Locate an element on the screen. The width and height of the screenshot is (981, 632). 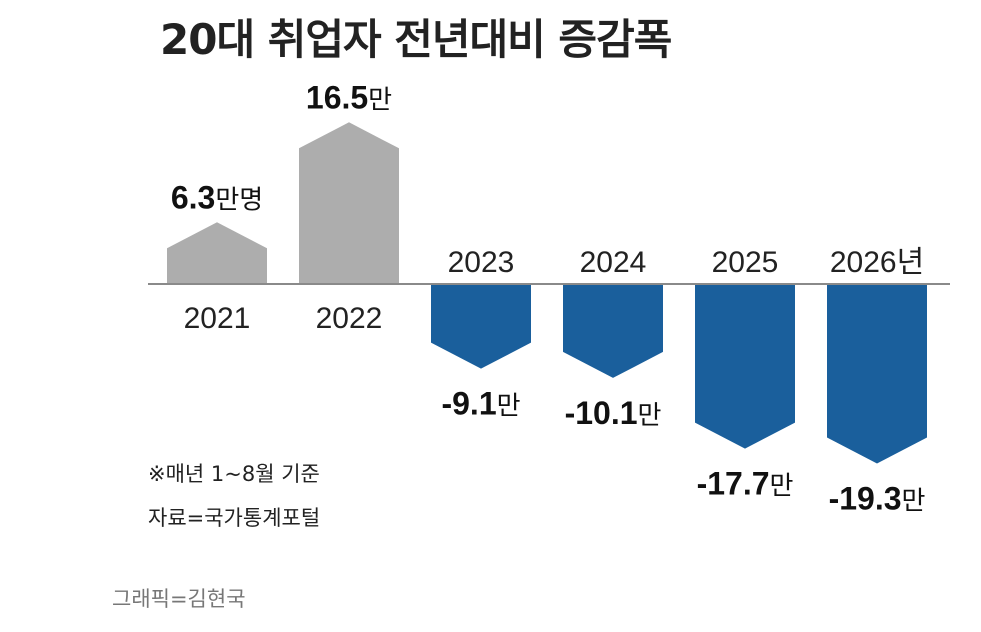
category-label-0: 2021 is located at coordinates (217, 318).